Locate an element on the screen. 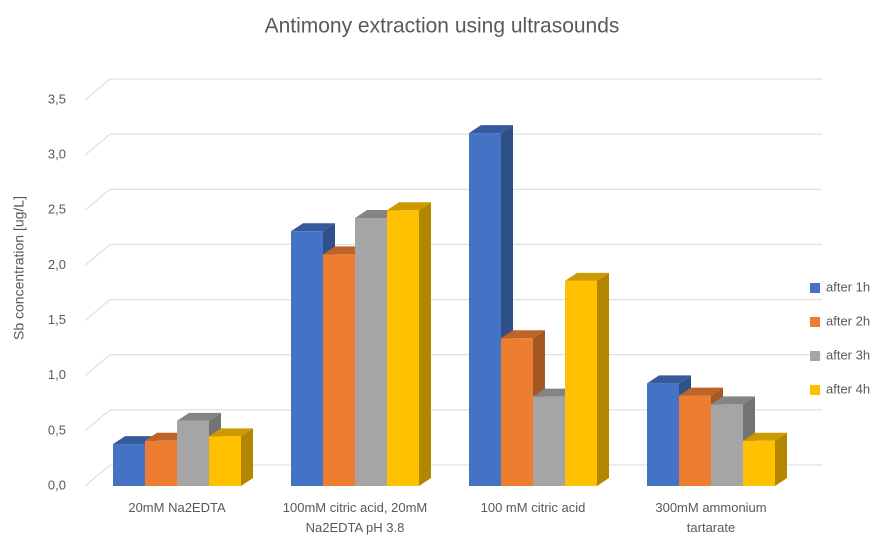 The width and height of the screenshot is (885, 559). x-tick-label: 300mM ammonium tartarate is located at coordinates (711, 517).